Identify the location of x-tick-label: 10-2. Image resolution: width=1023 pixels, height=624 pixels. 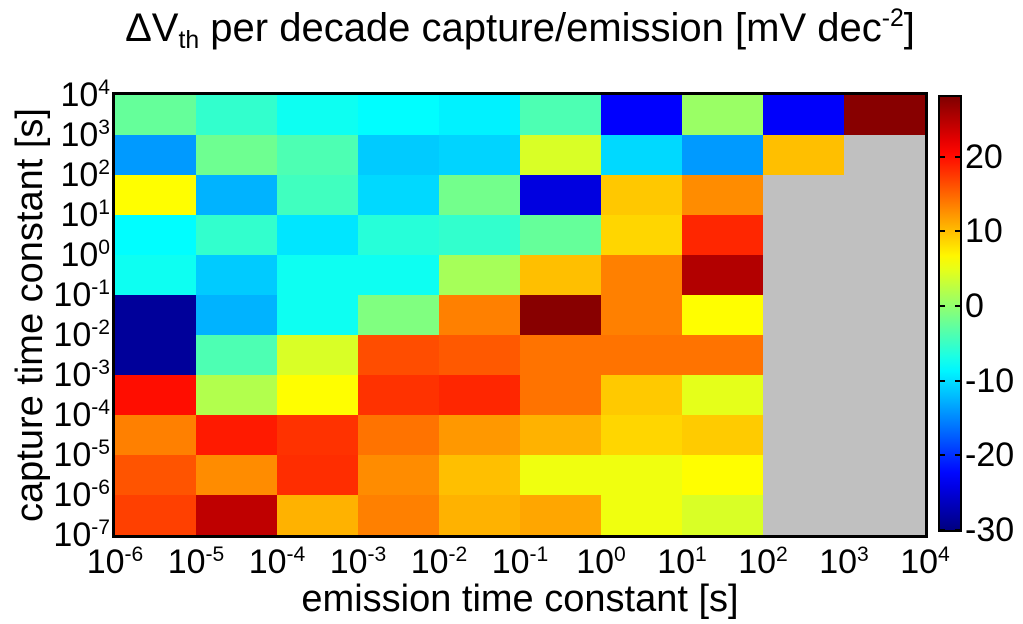
(439, 562).